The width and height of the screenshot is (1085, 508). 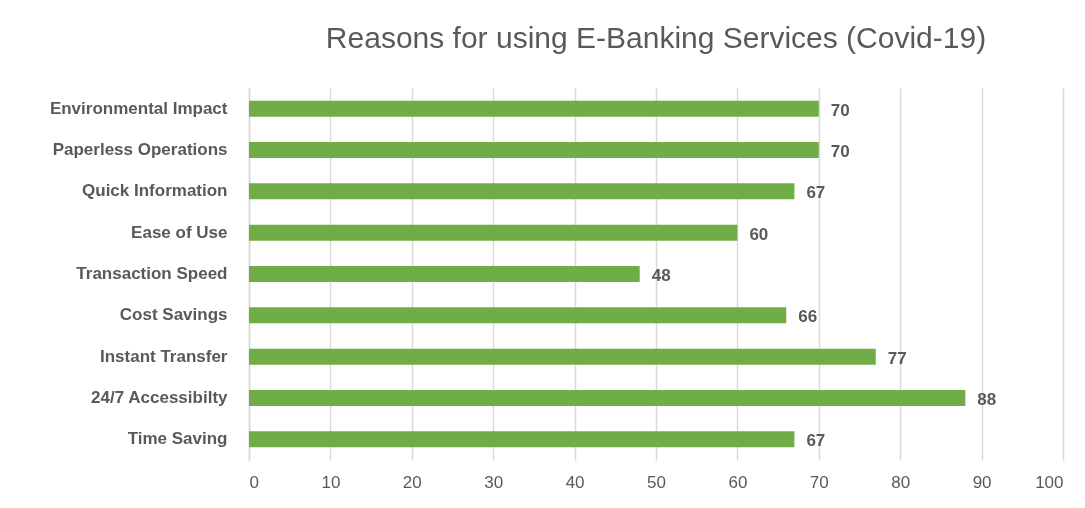 What do you see at coordinates (819, 482) in the screenshot?
I see `x-tick-label: 70` at bounding box center [819, 482].